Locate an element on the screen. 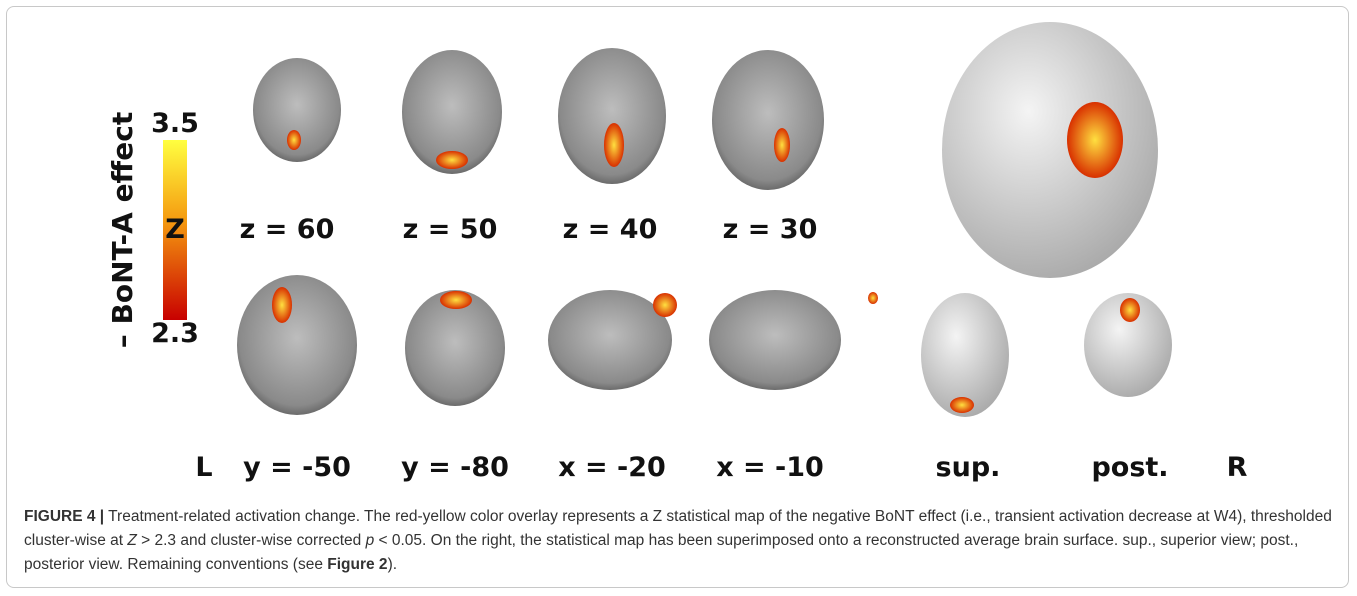 Image resolution: width=1357 pixels, height=596 pixels. caption-label: FIGURE 4 | is located at coordinates (64, 516).